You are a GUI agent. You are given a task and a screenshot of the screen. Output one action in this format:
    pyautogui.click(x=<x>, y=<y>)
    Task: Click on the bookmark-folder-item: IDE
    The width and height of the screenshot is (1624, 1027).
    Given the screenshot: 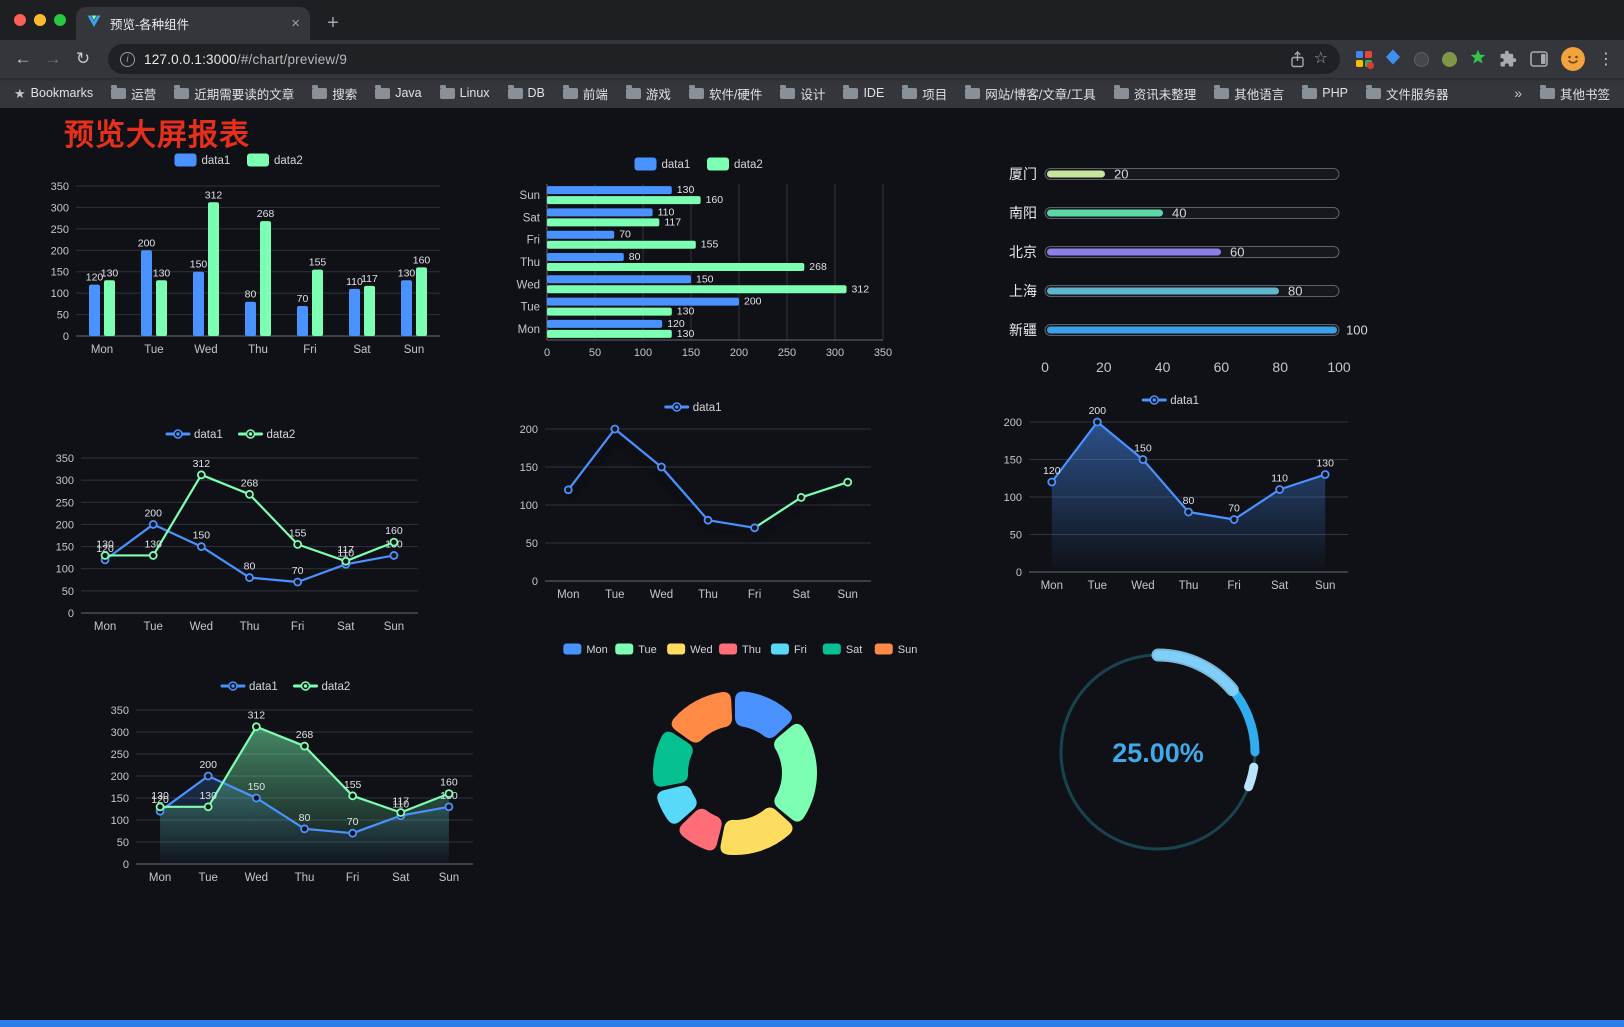 What is the action you would take?
    pyautogui.click(x=864, y=92)
    